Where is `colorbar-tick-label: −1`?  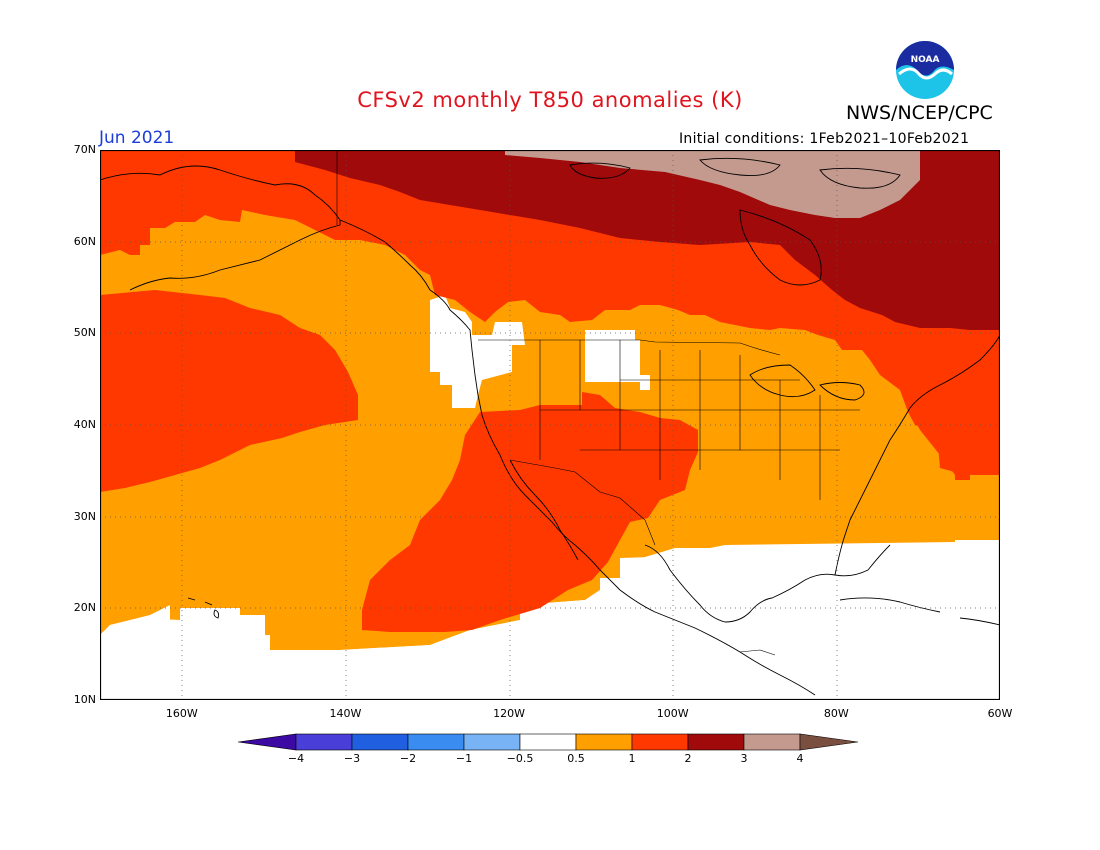
colorbar-tick-label: −1 is located at coordinates (464, 758).